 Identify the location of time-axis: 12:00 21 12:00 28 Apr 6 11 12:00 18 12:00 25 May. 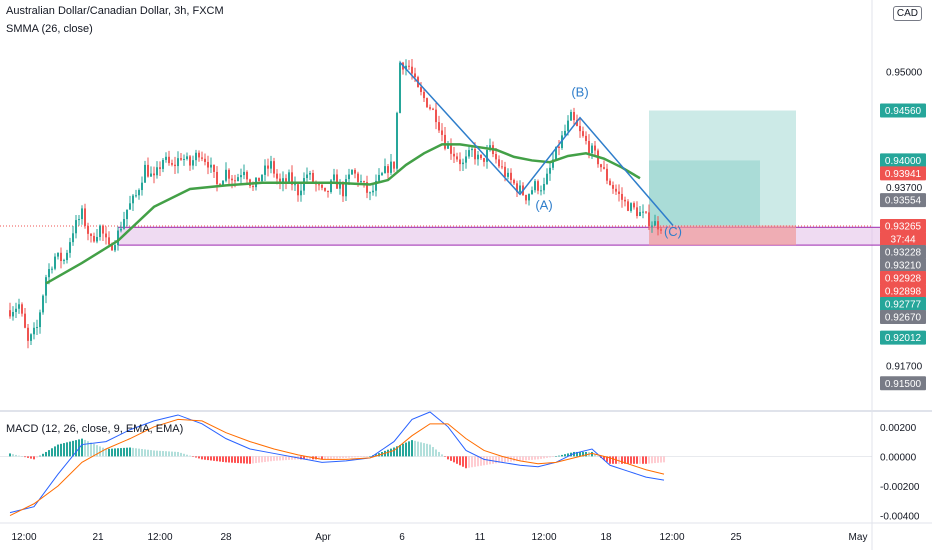
(439, 537).